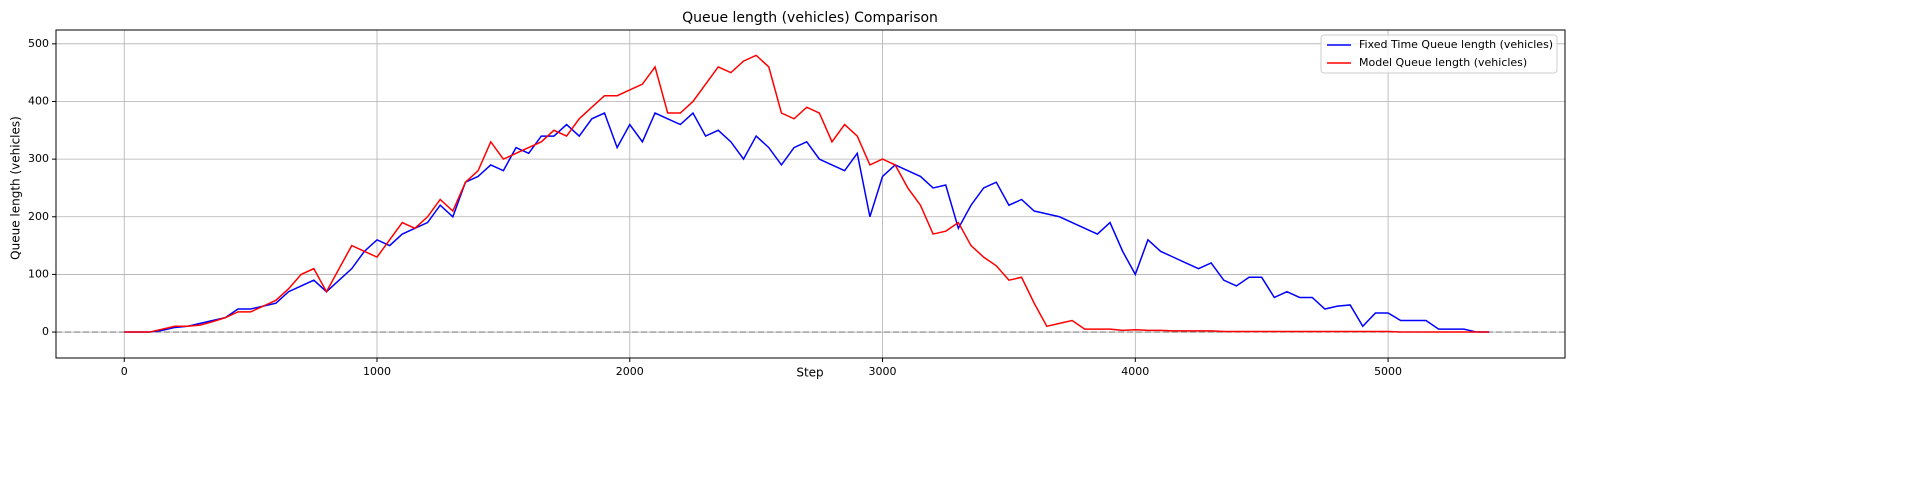 The width and height of the screenshot is (1920, 484). Describe the element at coordinates (16, 188) in the screenshot. I see `y-axis-label: Queue length (vehicles)` at that location.